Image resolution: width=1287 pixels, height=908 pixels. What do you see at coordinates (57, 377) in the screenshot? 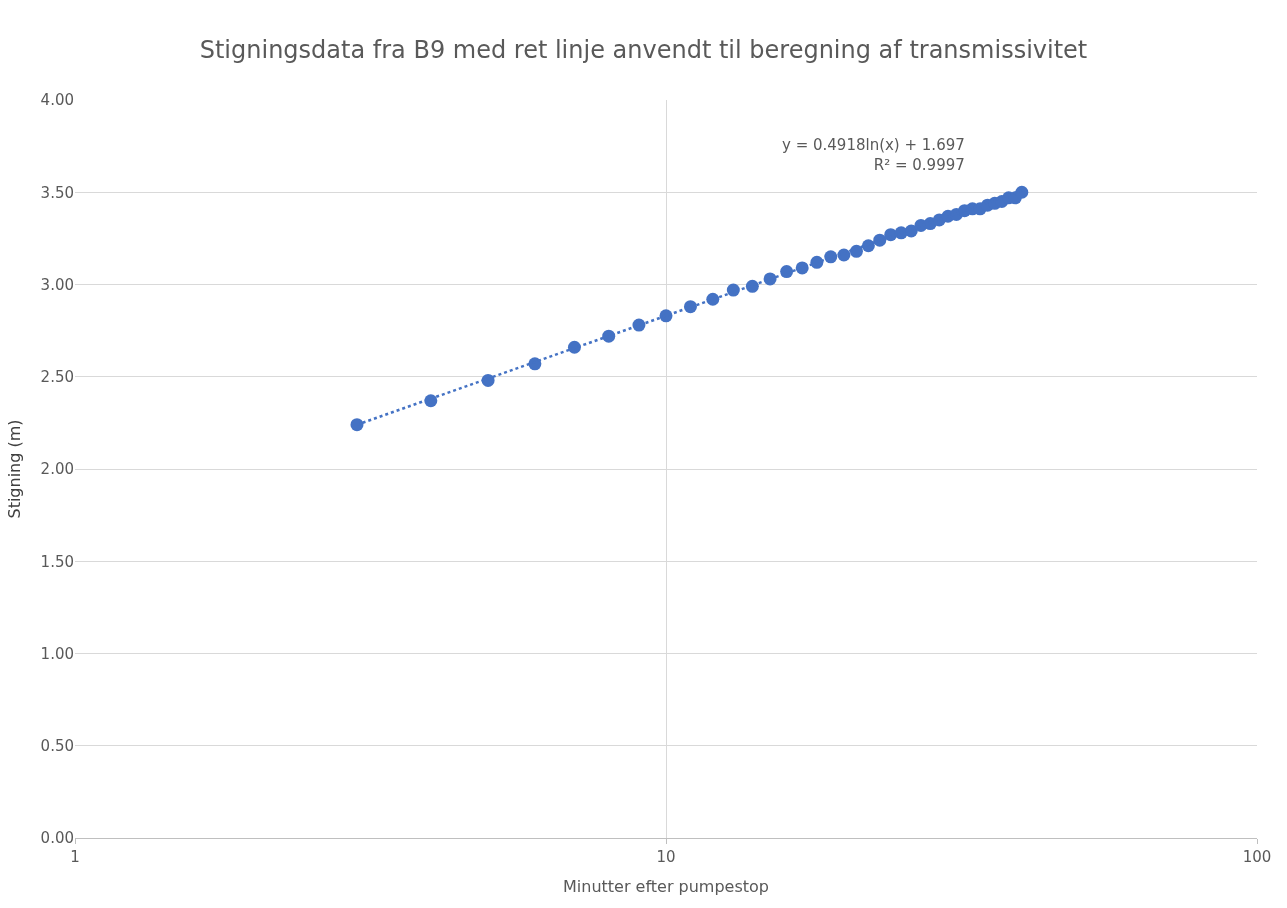
I see `y-tick-label: 2.50` at bounding box center [57, 377].